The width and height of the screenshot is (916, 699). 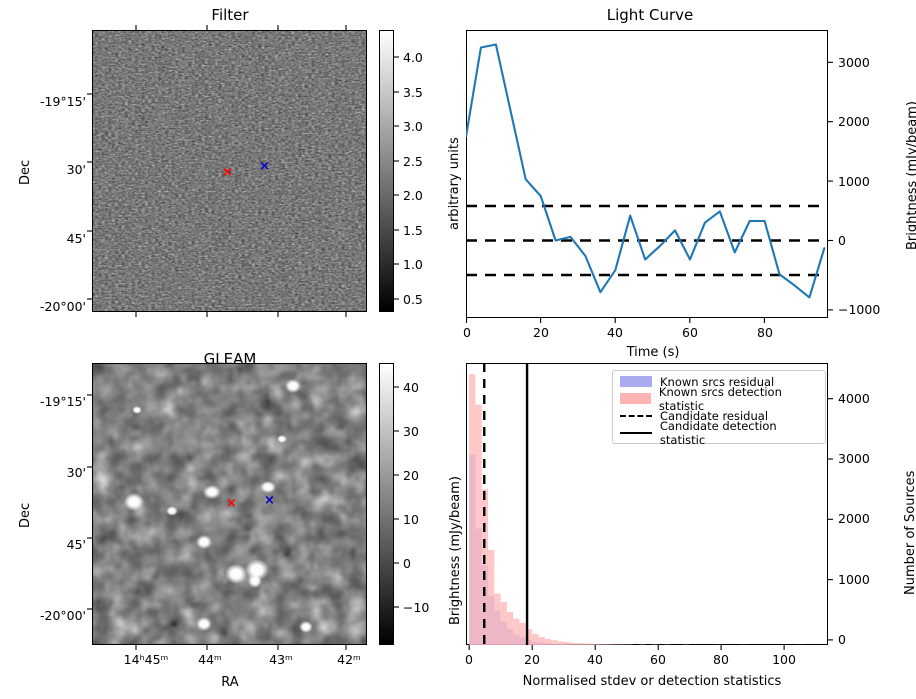 I want to click on histogram-ytick-2: 2000, so click(x=854, y=518).